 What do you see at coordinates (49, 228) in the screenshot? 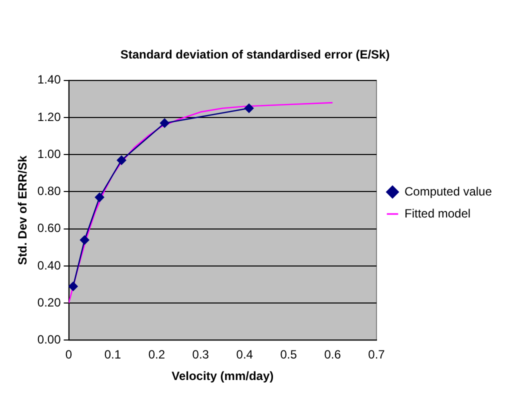
I see `y-tick-label: 0.60` at bounding box center [49, 228].